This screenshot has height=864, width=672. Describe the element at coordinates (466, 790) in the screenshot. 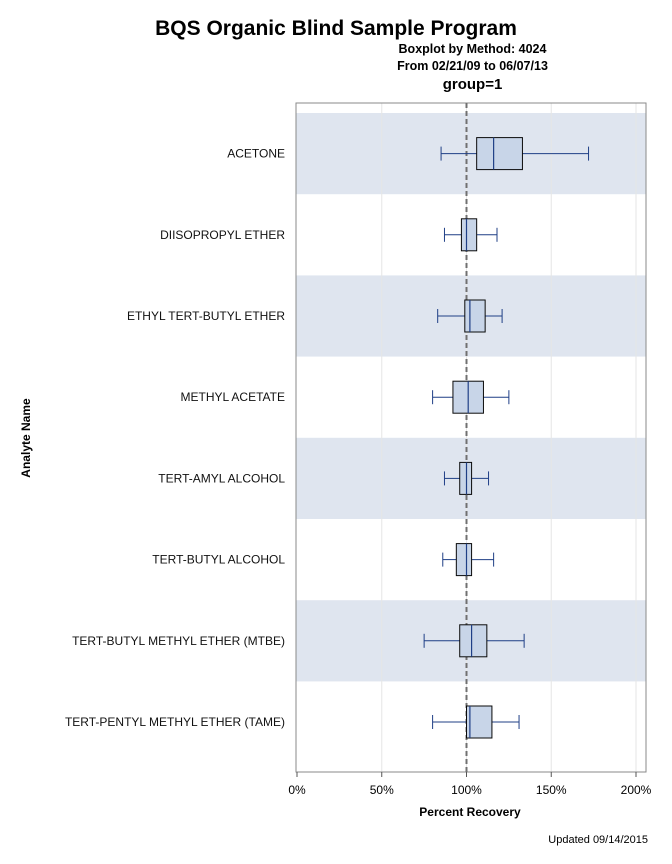

I see `x-tick-label: 100%` at that location.